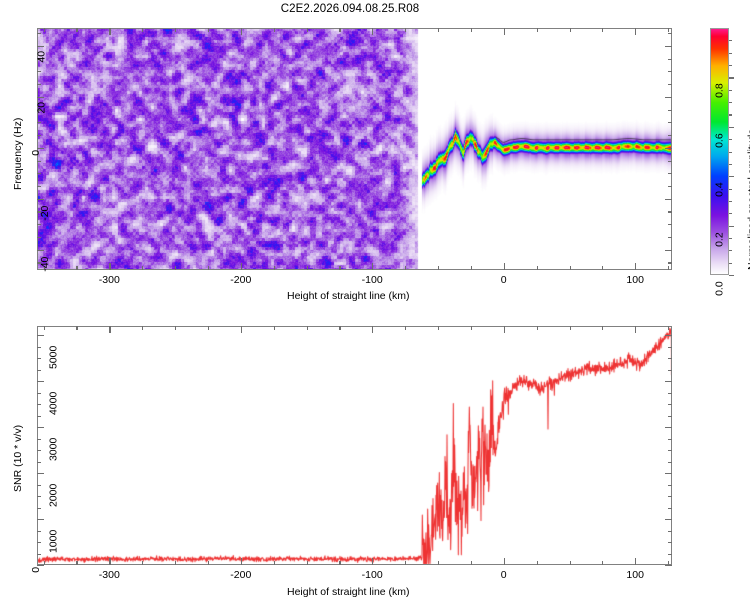 Image resolution: width=750 pixels, height=600 pixels. Describe the element at coordinates (53, 541) in the screenshot. I see `y-tick-label: 1000` at that location.